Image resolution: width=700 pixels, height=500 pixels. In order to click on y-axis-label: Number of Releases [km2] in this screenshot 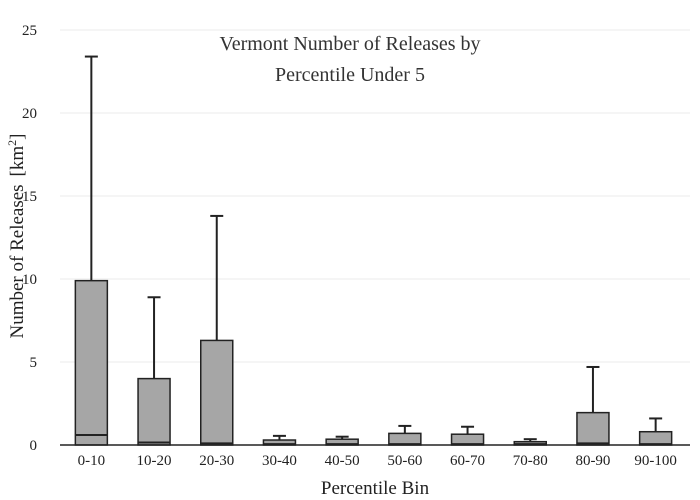, I will do `click(16, 236)`.